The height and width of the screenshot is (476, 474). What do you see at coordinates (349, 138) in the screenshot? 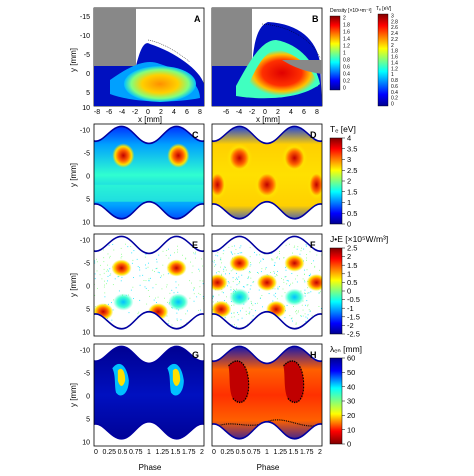
I see `cb-tick: 4` at bounding box center [349, 138].